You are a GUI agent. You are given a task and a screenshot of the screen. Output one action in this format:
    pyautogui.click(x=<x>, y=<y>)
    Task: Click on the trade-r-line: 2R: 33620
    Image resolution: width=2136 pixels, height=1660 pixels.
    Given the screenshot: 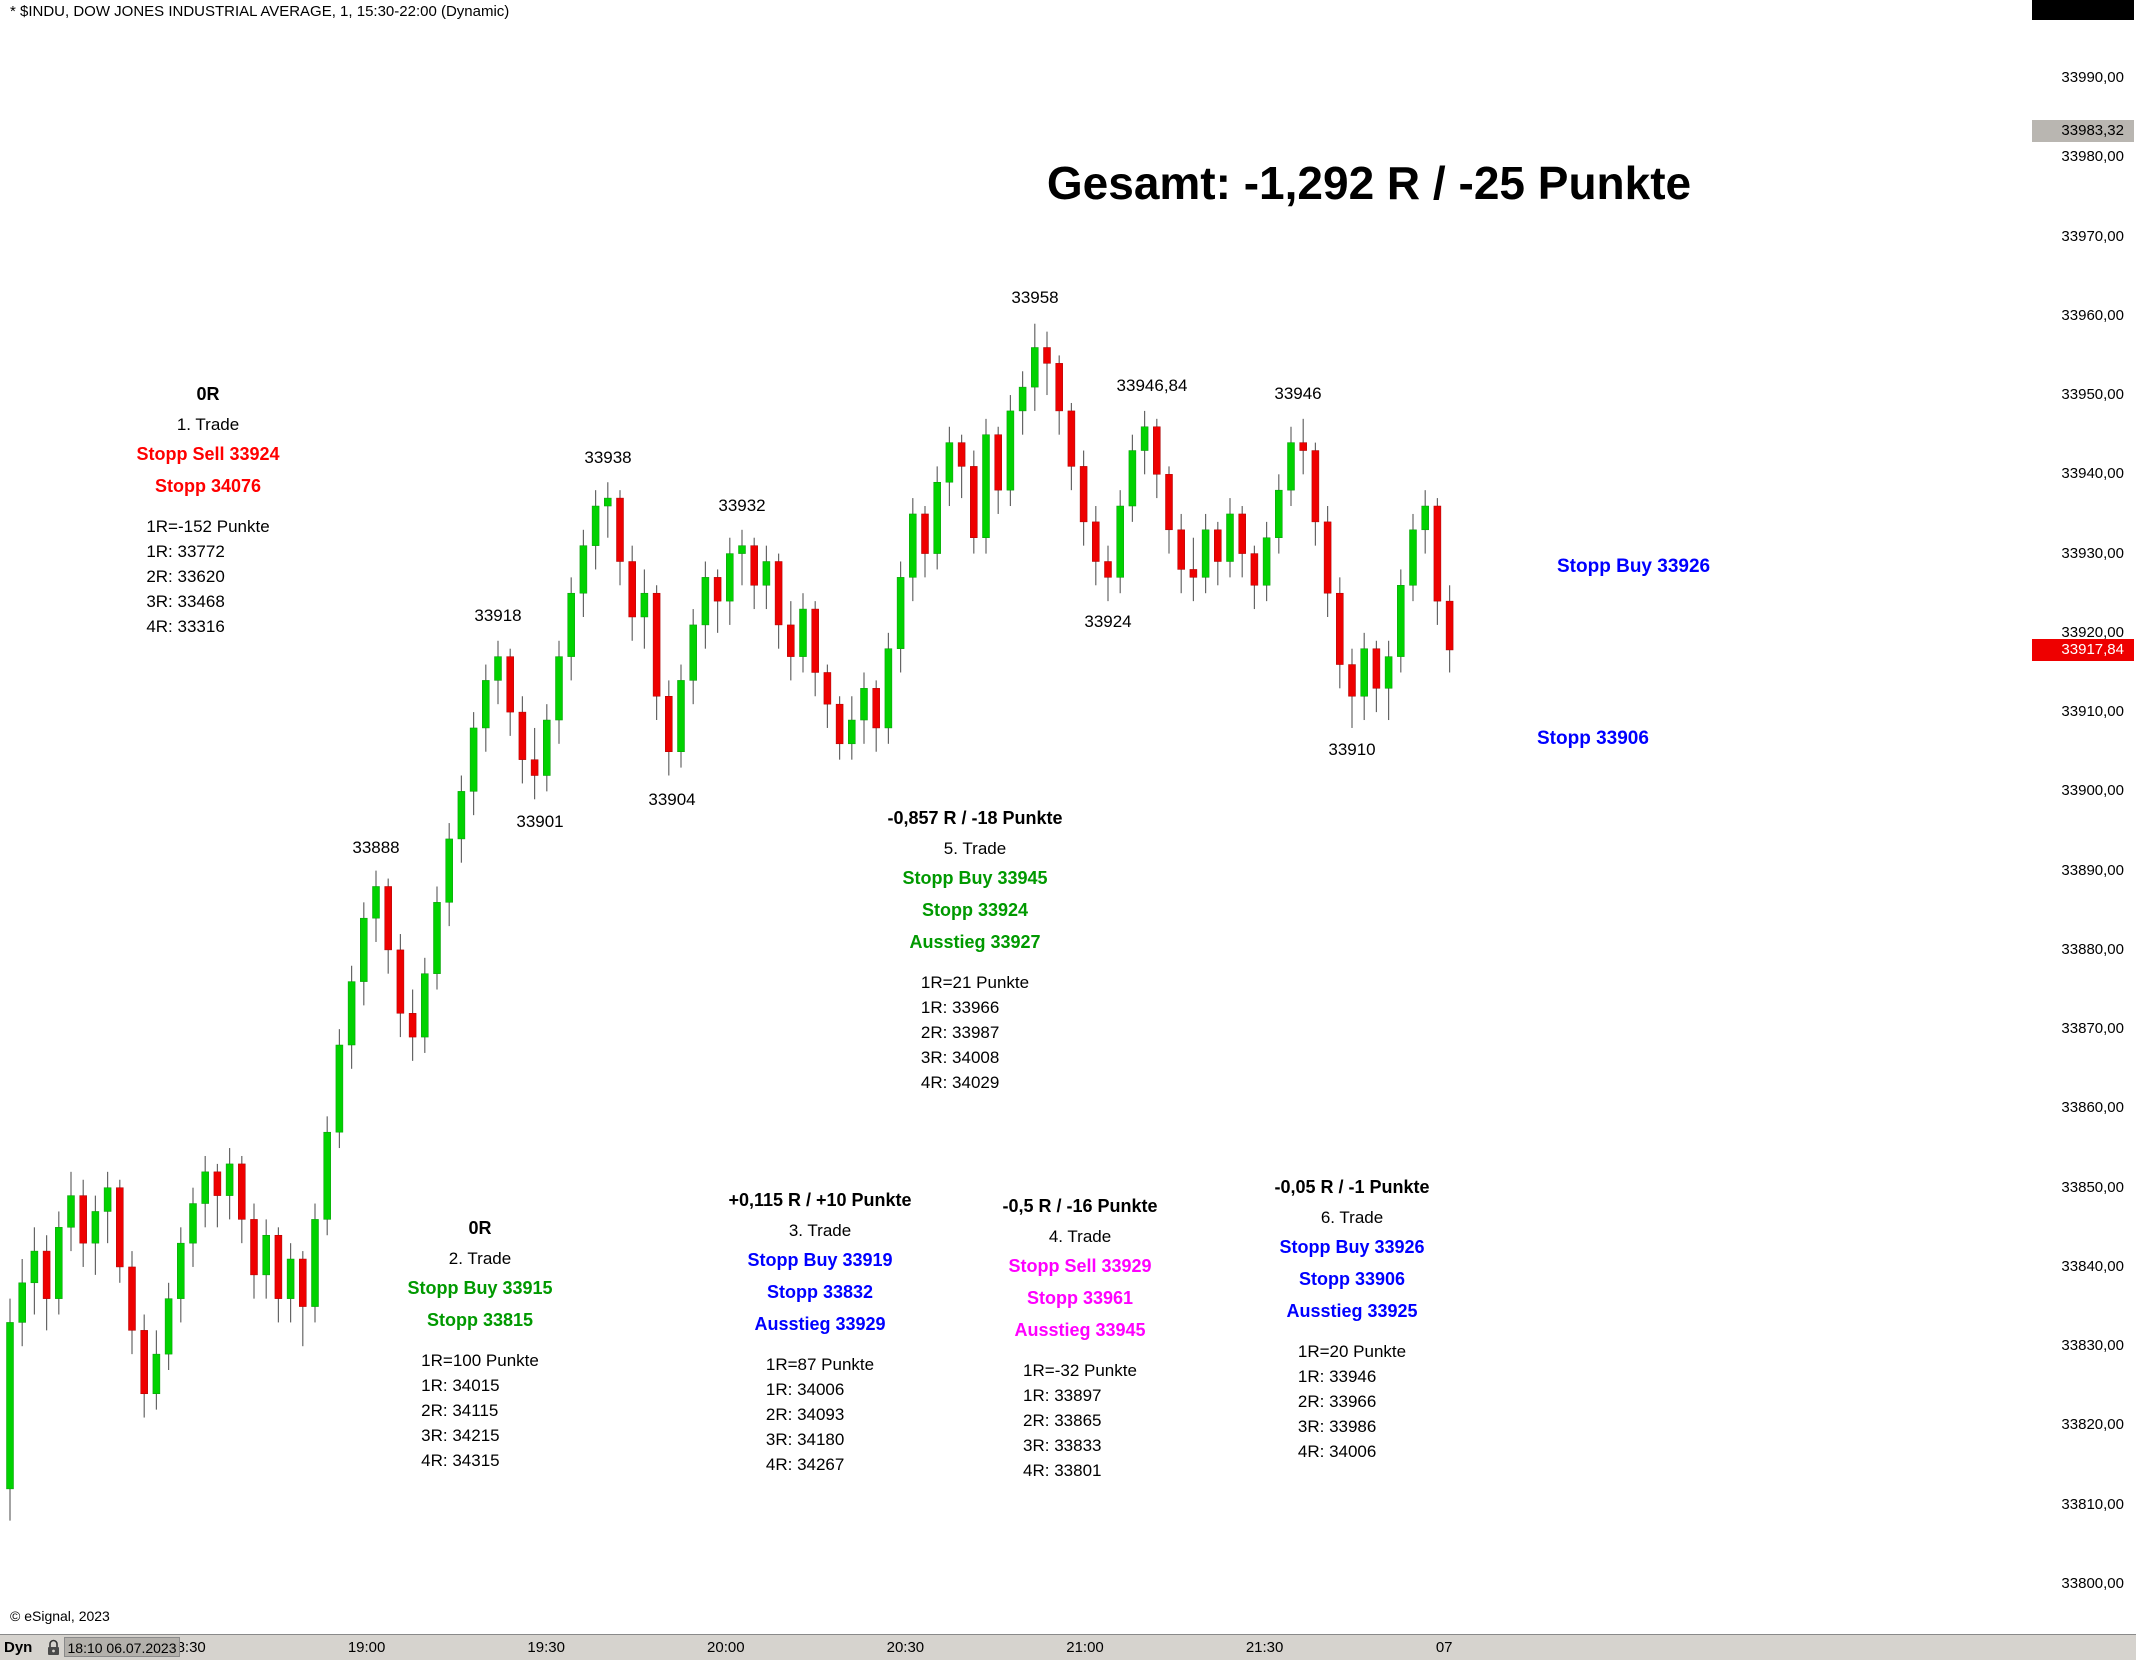 What is the action you would take?
    pyautogui.click(x=185, y=576)
    